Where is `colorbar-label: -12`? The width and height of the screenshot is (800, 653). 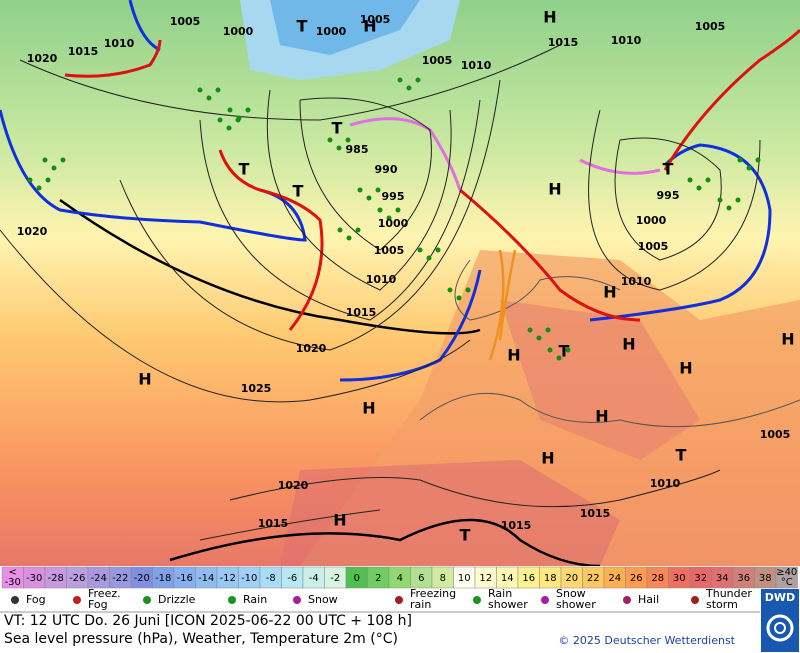 colorbar-label: -12 is located at coordinates (228, 578).